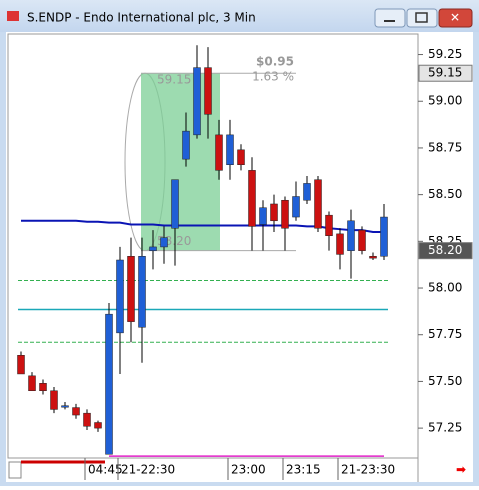 This screenshot has width=479, height=490. I want to click on x-tick-label: 23:15, so click(303, 470).